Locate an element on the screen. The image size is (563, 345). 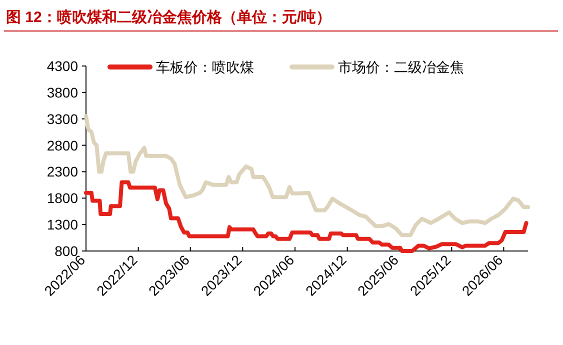
chart-title: 图 12：喷吹煤和二级冶金焦价格（单位：元/吨） is located at coordinates (169, 17).